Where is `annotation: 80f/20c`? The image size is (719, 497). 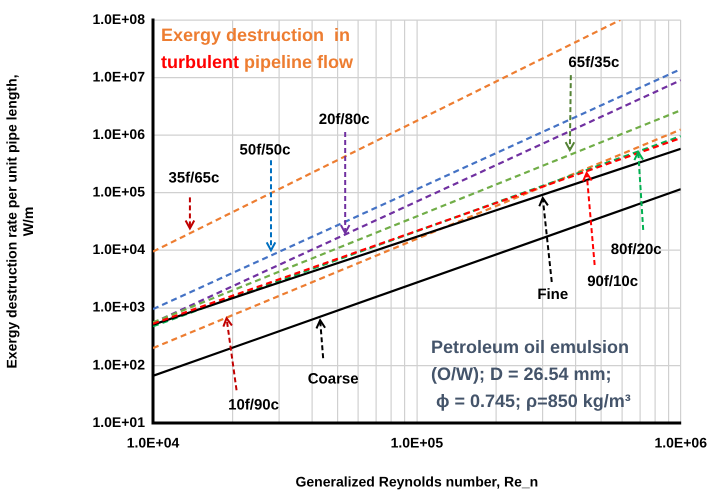
annotation: 80f/20c is located at coordinates (636, 249).